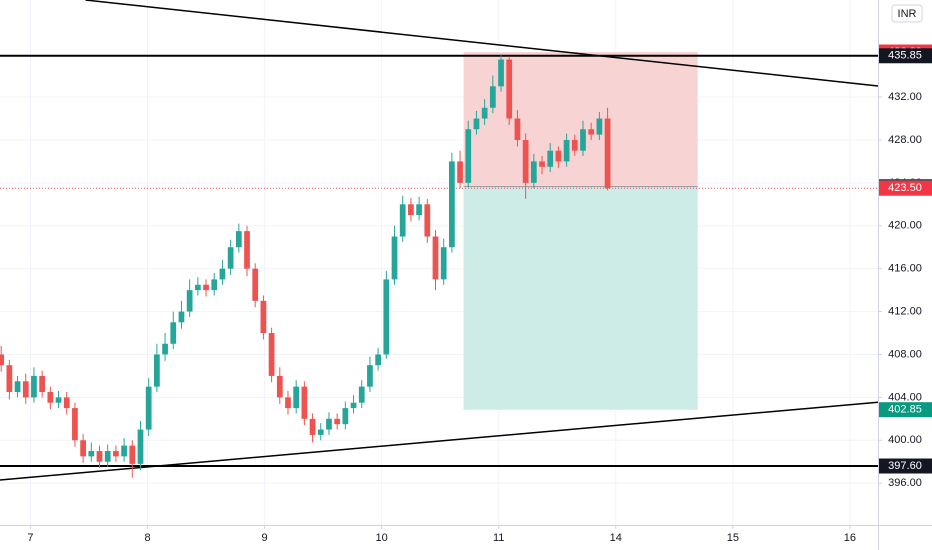 The width and height of the screenshot is (932, 550). What do you see at coordinates (616, 538) in the screenshot?
I see `x-tick-label: 14` at bounding box center [616, 538].